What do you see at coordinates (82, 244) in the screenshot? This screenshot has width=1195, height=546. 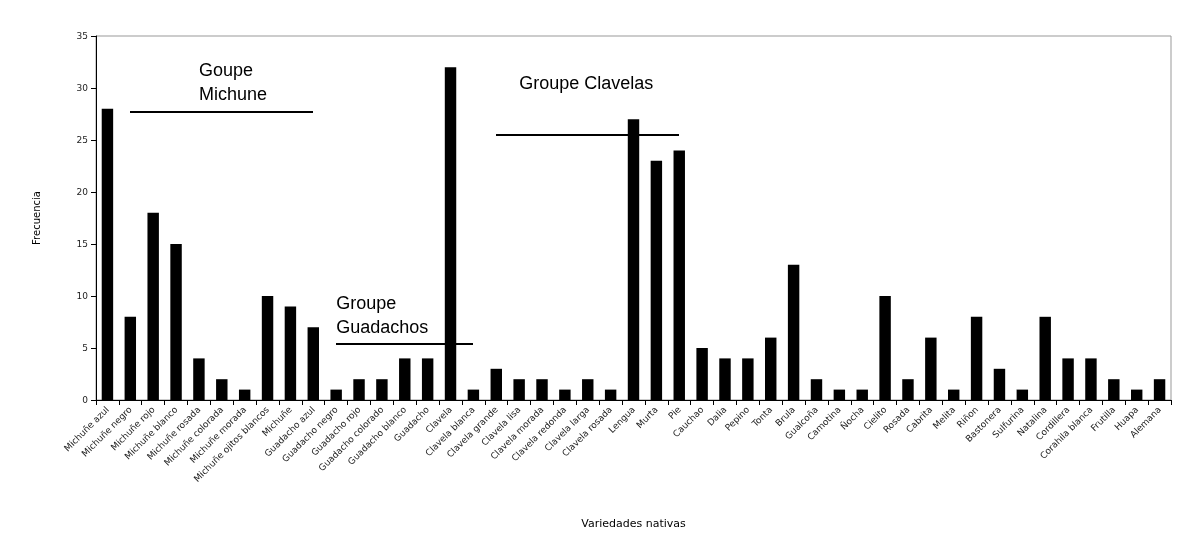 I see `y-tick-label: 15` at bounding box center [82, 244].